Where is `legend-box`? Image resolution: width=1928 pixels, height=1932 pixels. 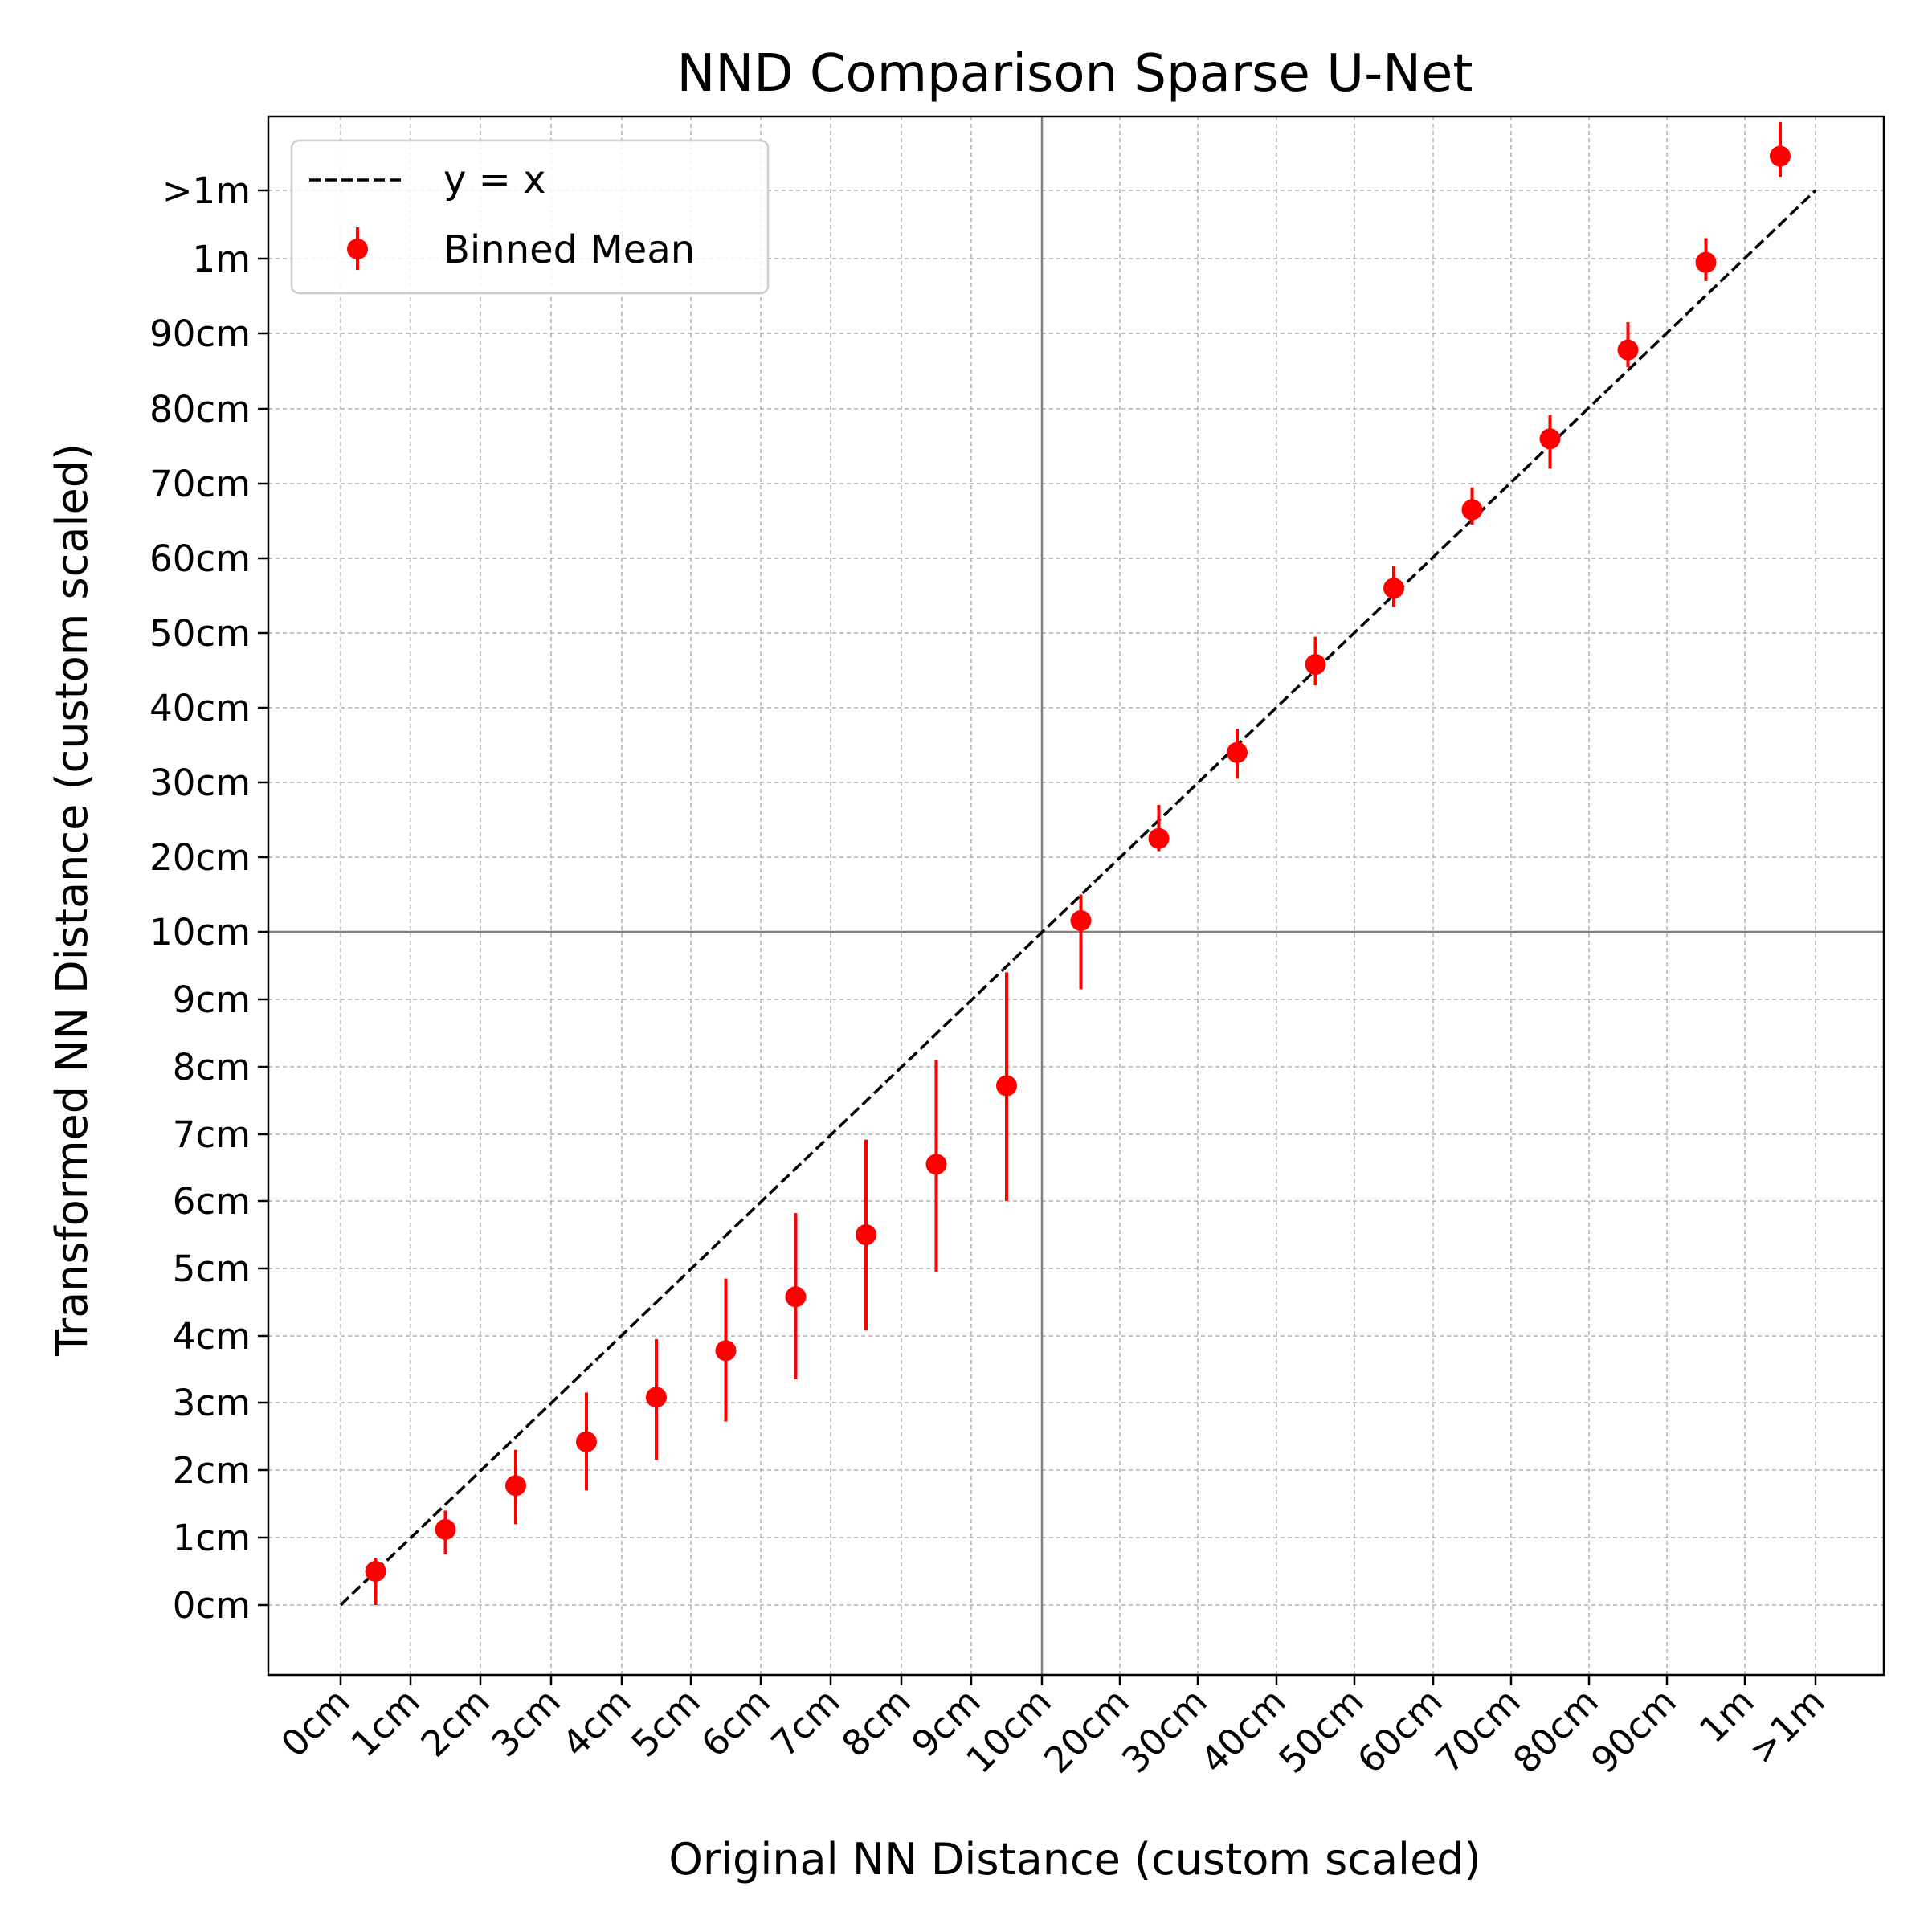 legend-box is located at coordinates (530, 217).